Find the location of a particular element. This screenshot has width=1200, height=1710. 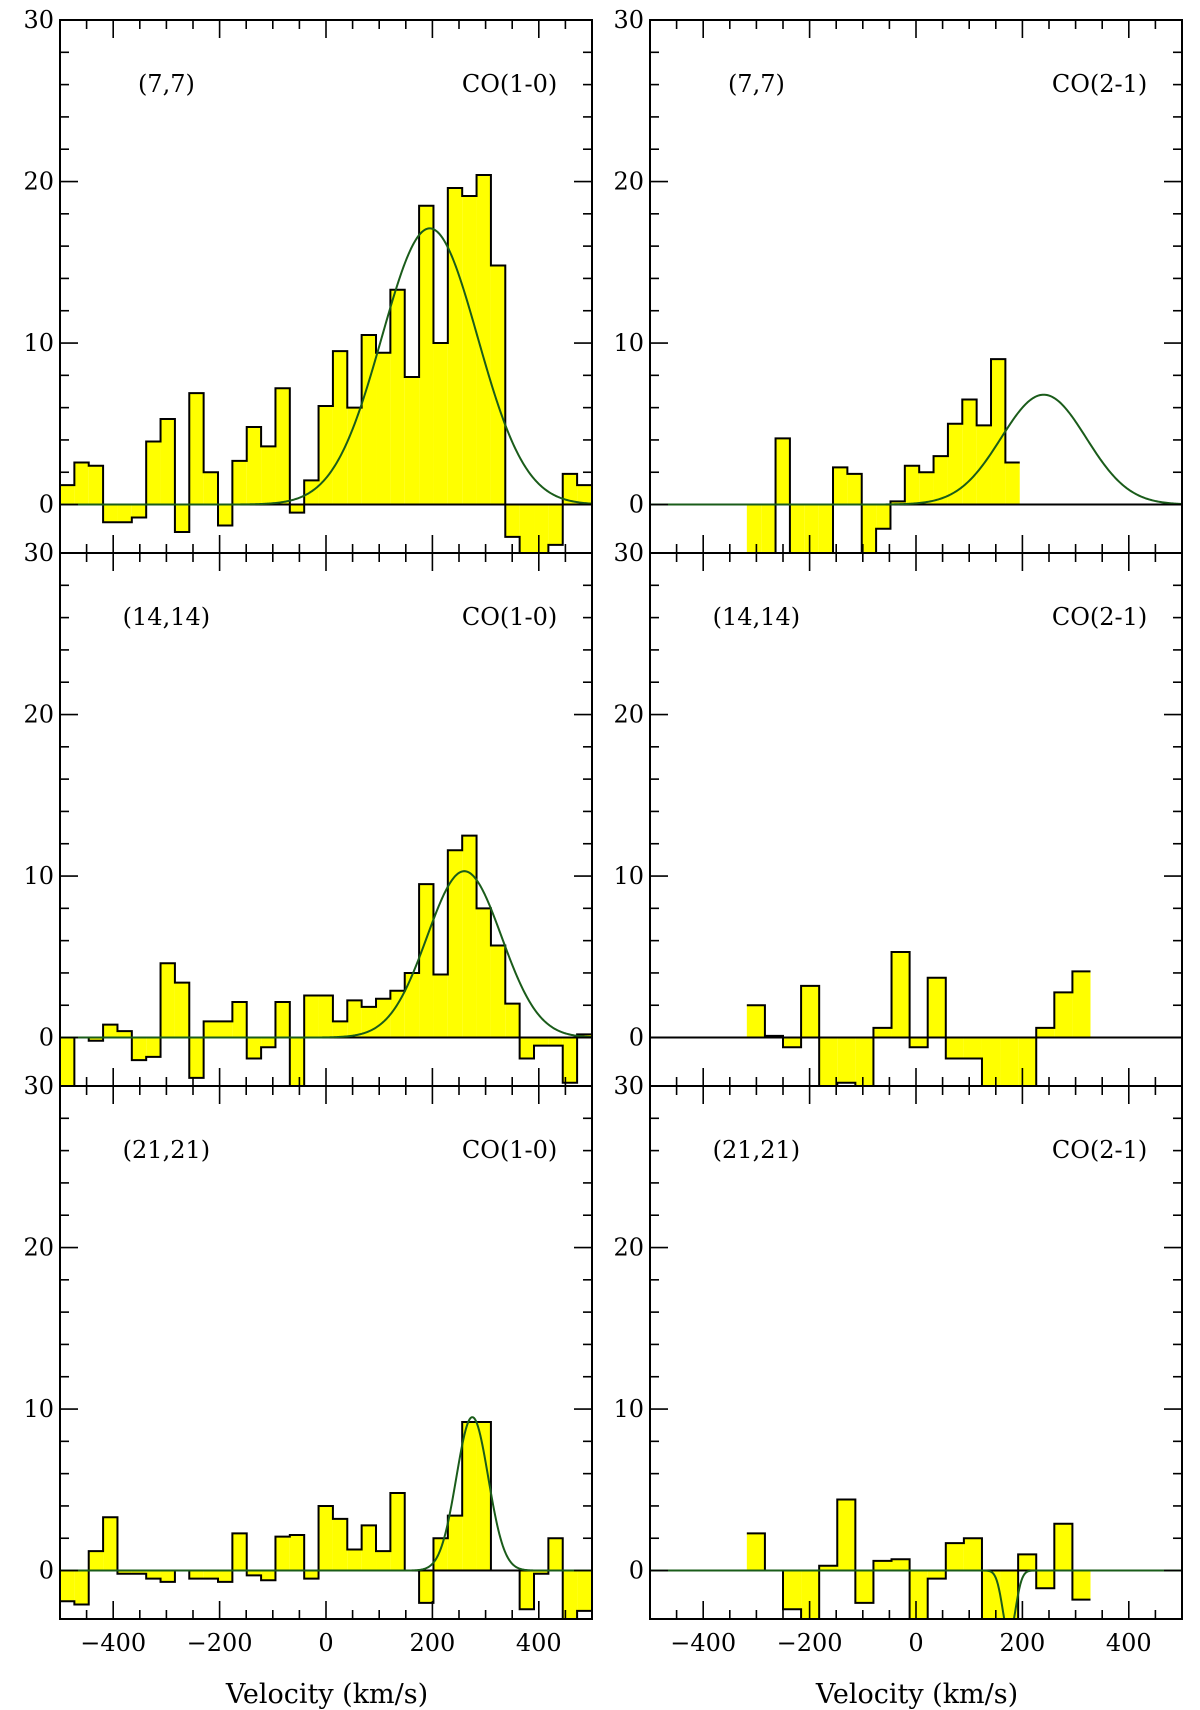

x-tick-label: −400 is located at coordinates (113, 1643).